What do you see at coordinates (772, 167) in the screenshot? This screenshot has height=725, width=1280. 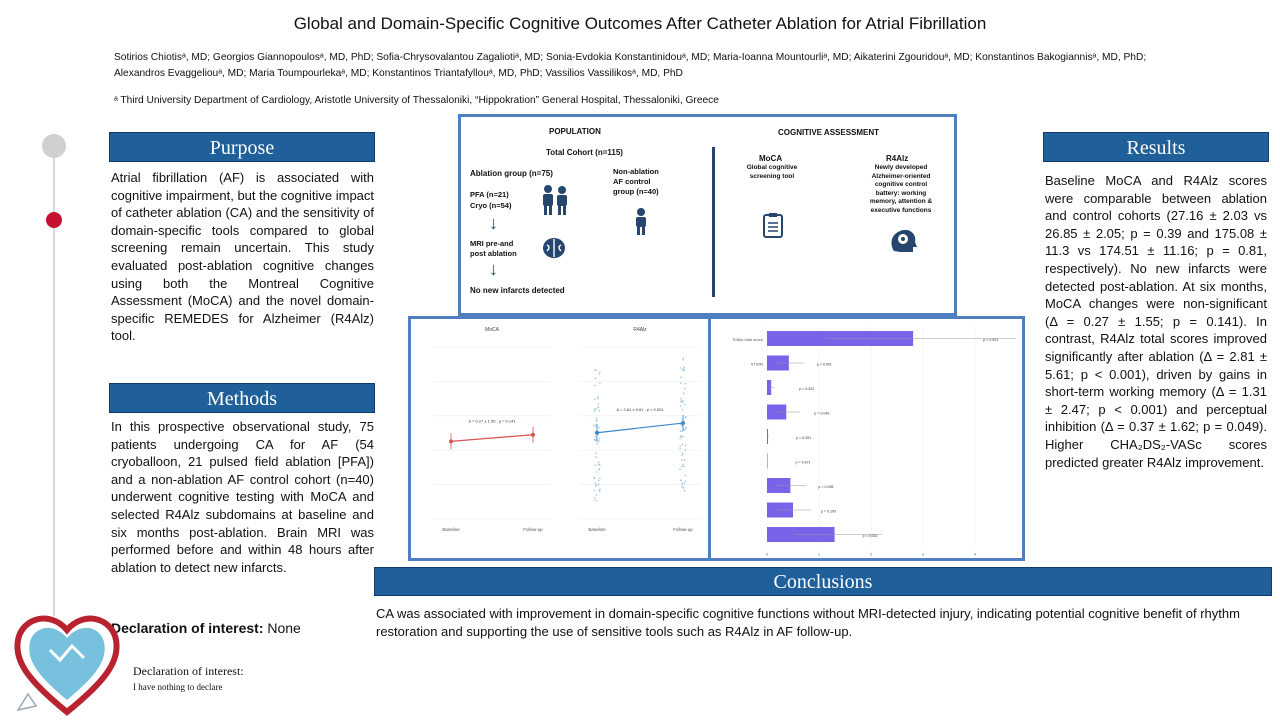 I see `moca-desc-line-1: Global cognitive` at bounding box center [772, 167].